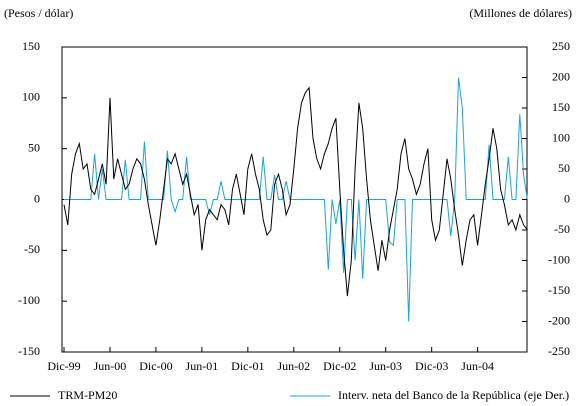 The width and height of the screenshot is (576, 406). What do you see at coordinates (564, 168) in the screenshot?
I see `y2-tick-label: 50` at bounding box center [564, 168].